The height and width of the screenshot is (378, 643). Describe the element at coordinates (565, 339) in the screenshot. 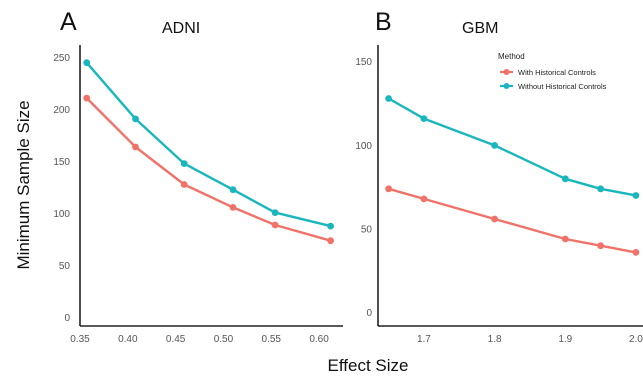

I see `panel-b-x-tick-label: 1.9` at that location.